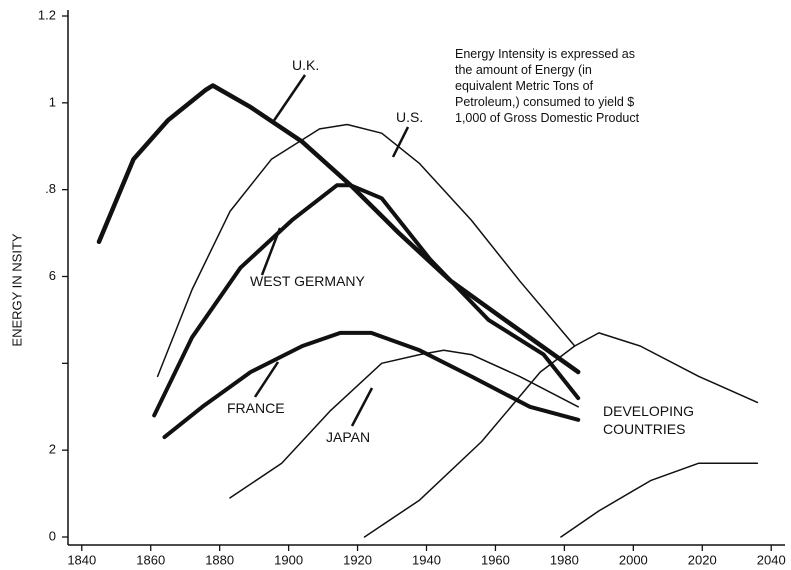  Describe the element at coordinates (219, 559) in the screenshot. I see `x-tick-label: 1880` at that location.